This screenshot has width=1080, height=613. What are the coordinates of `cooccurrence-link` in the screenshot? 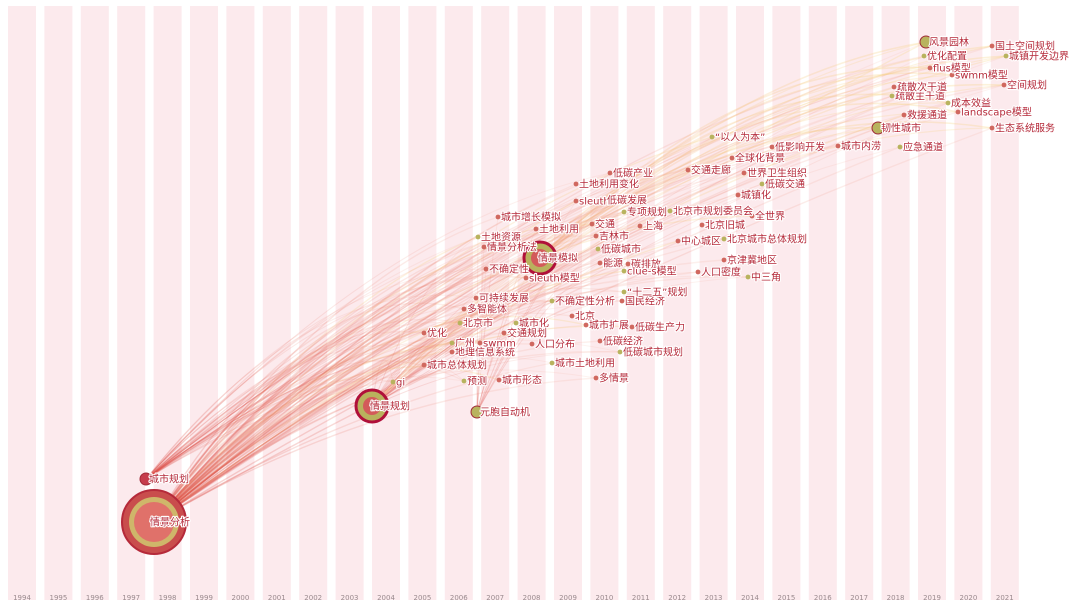 It's located at (735, 162).